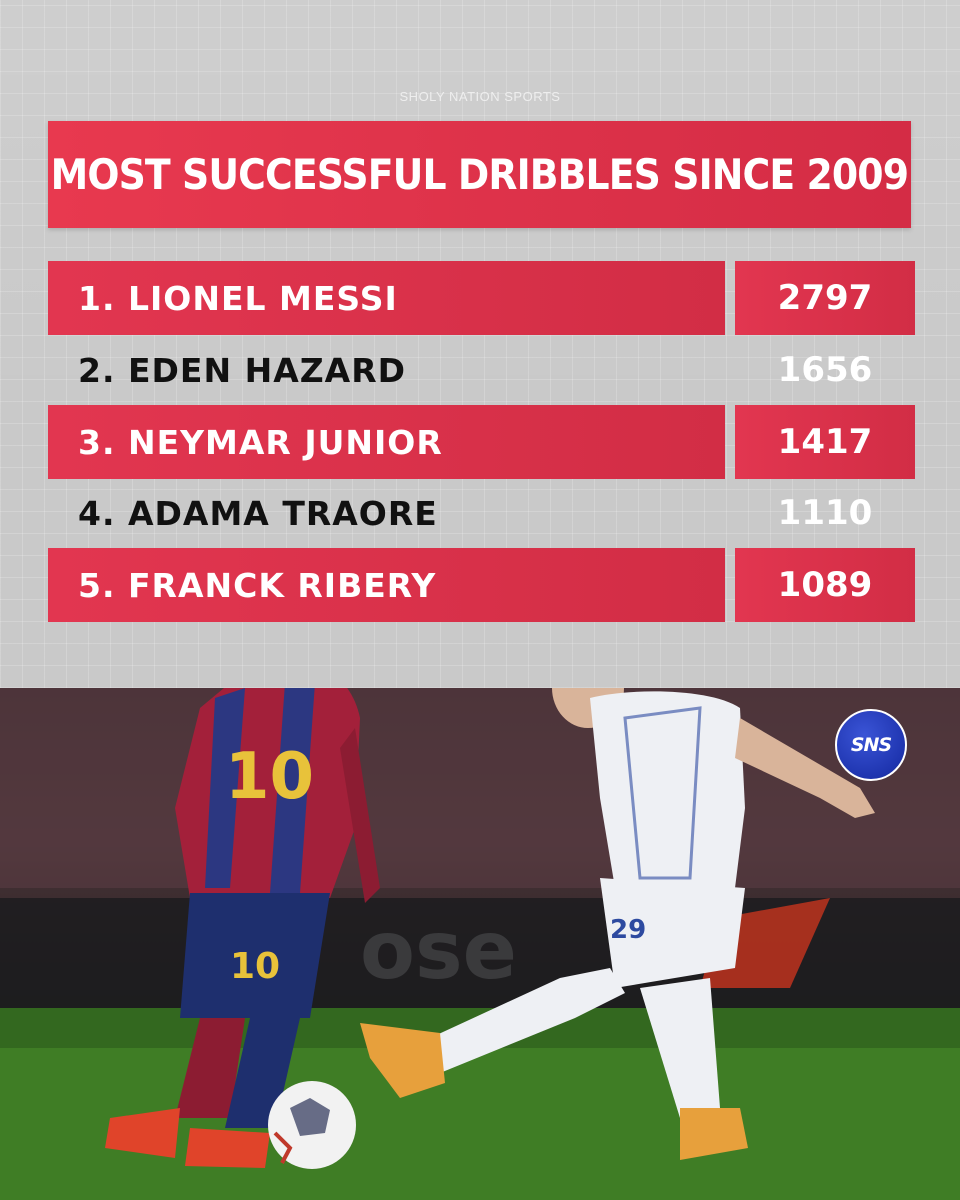  What do you see at coordinates (825, 442) in the screenshot?
I see `dribble-count: 1417` at bounding box center [825, 442].